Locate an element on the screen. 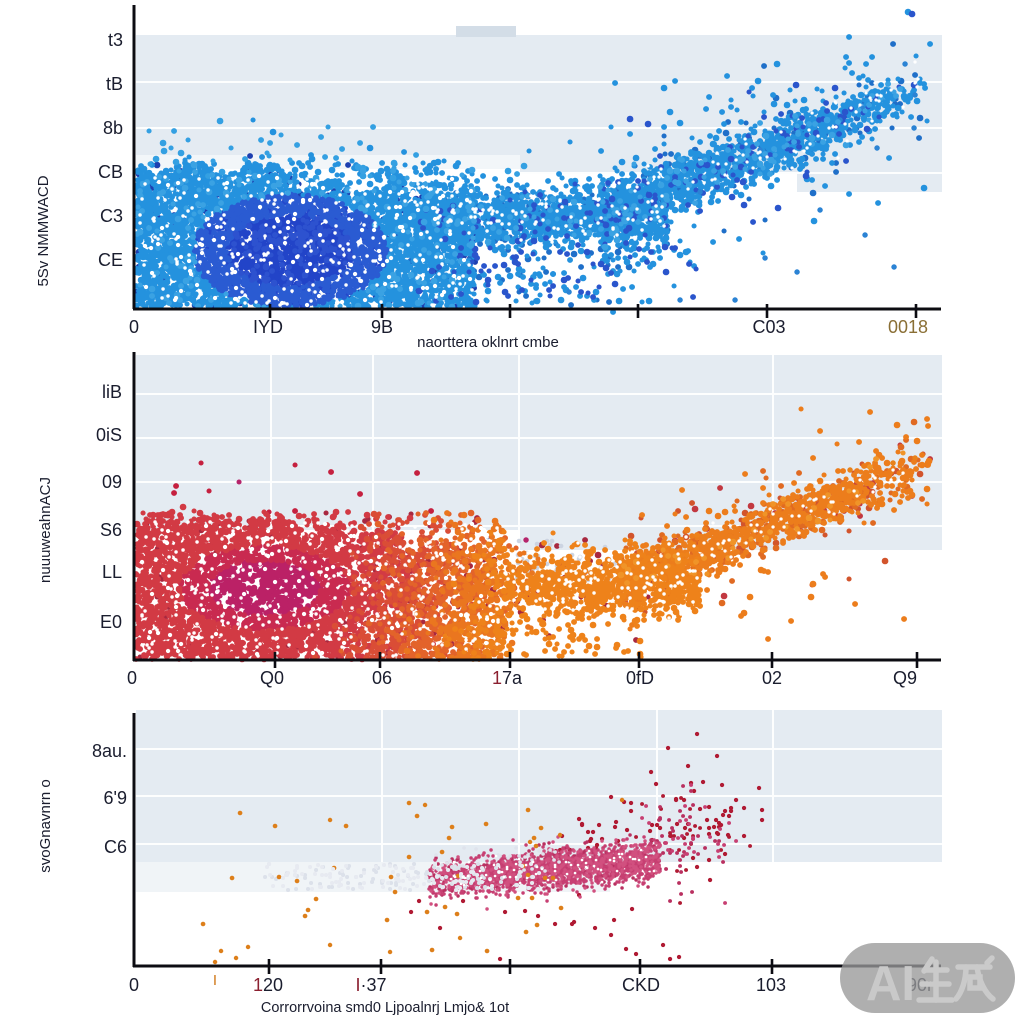 This screenshot has width=1024, height=1029. svg-text: IYD is located at coordinates (268, 327).